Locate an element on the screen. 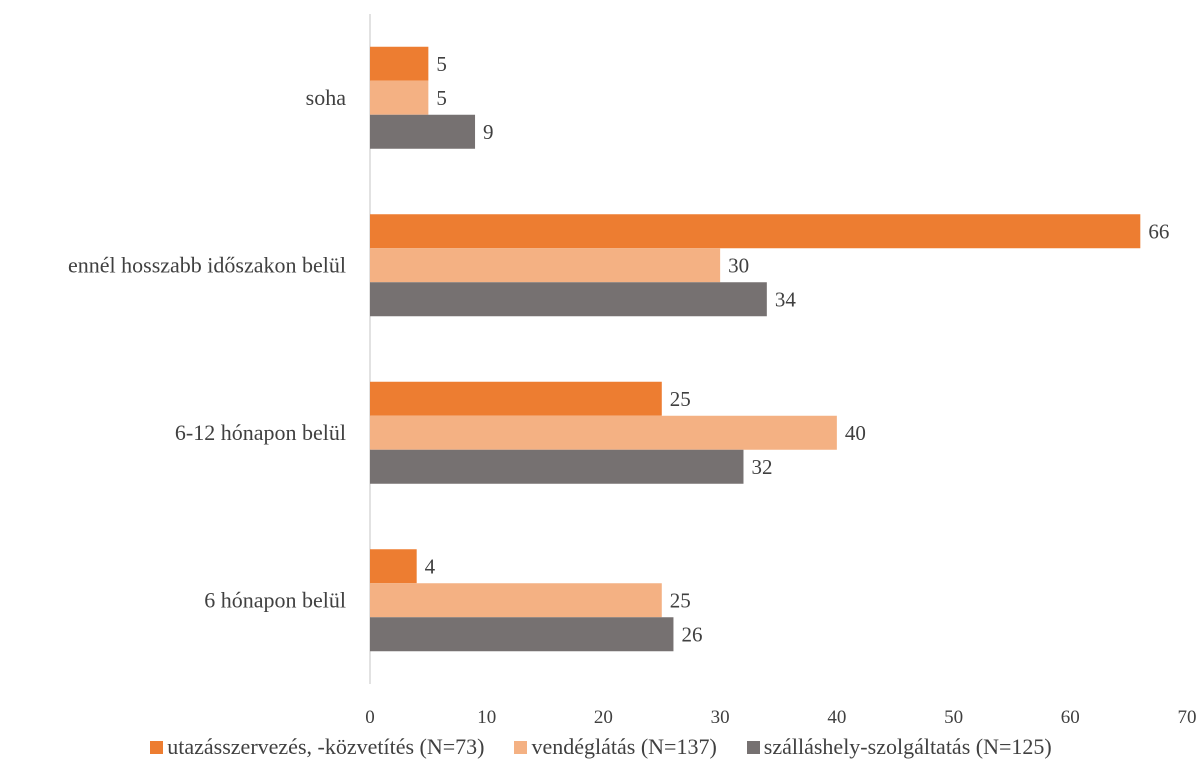  x-tick-label-60: 60 is located at coordinates (1070, 717).